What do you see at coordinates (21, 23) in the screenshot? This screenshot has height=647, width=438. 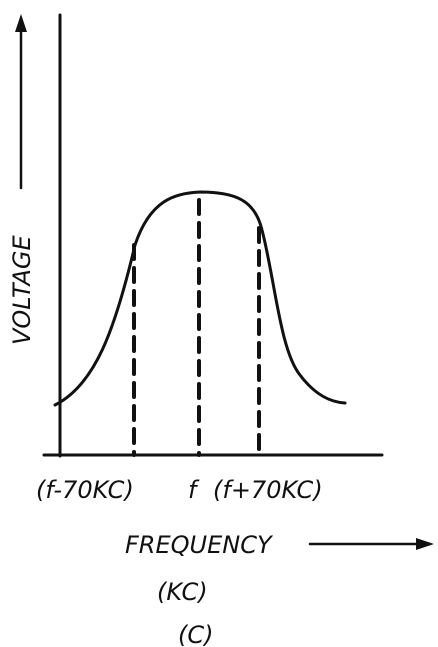 I see `y-arrowhead` at bounding box center [21, 23].